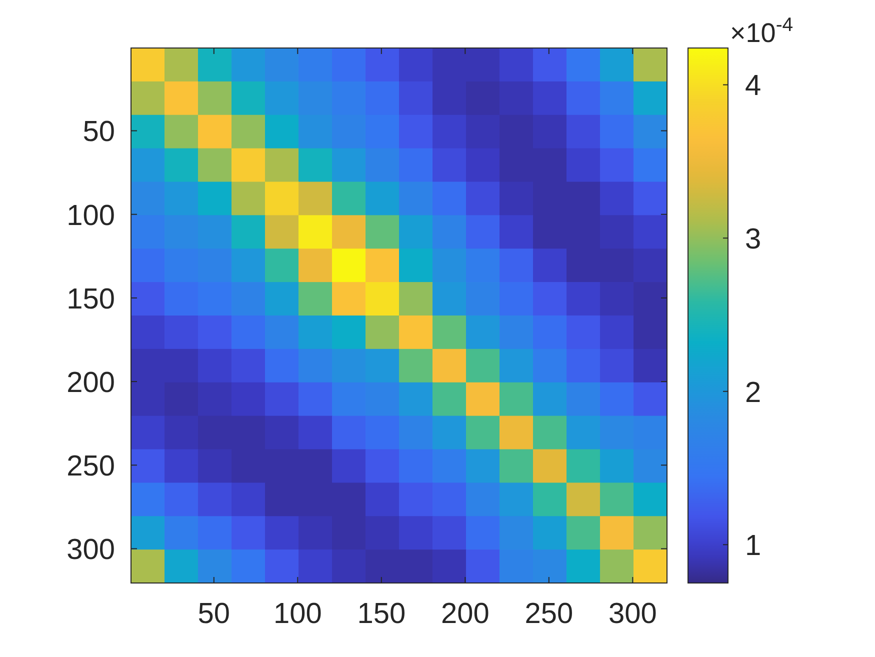  Describe the element at coordinates (762, 31) in the screenshot. I see `color-bar-title: ×10$^{-4}$` at that location.